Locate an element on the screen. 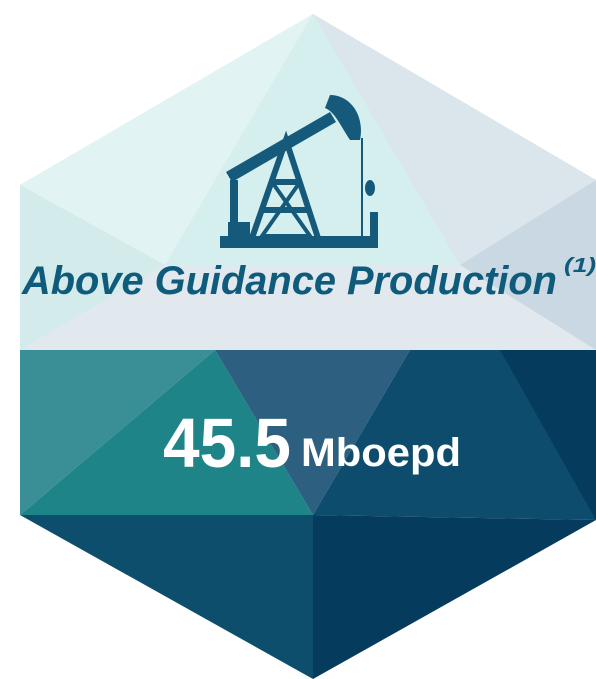 This screenshot has width=596, height=679. footnote-marker: (1) is located at coordinates (580, 266).